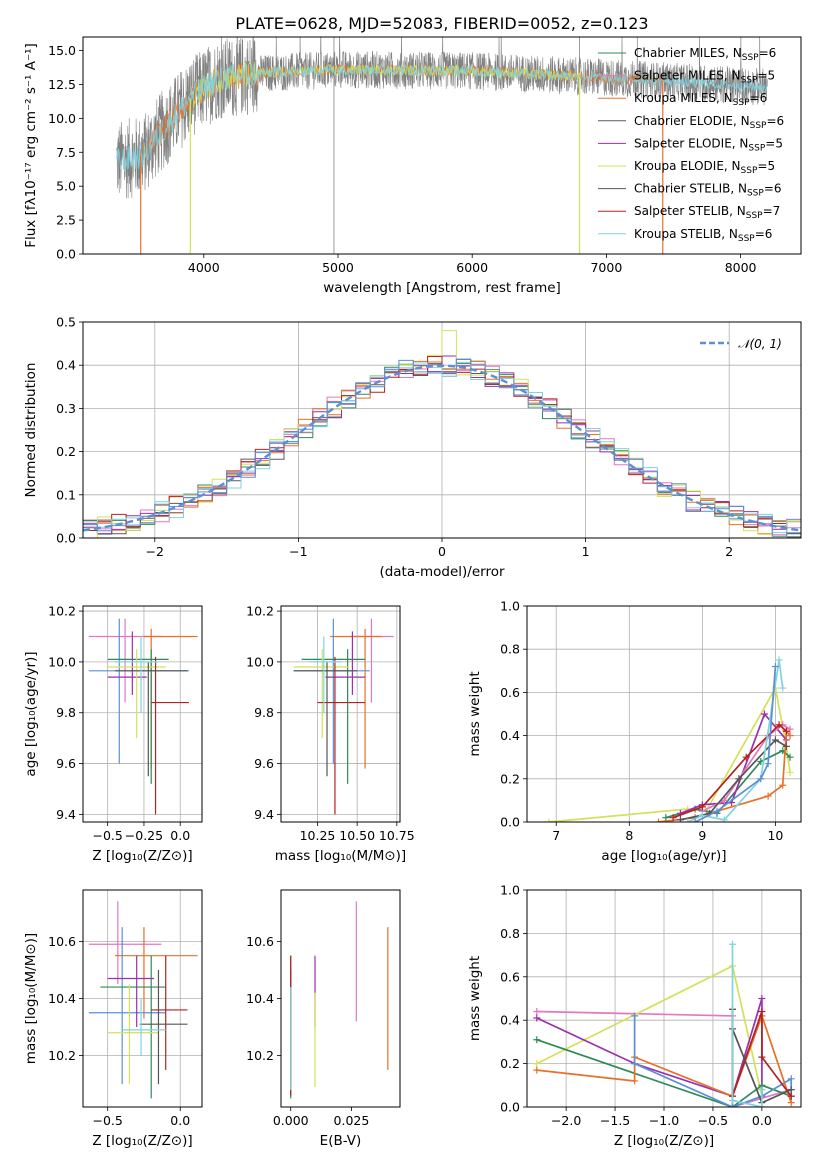 The image size is (819, 1170). What do you see at coordinates (703, 235) in the screenshot?
I see `legend-label: Kroupa STELIB, NSSP=6` at bounding box center [703, 235].